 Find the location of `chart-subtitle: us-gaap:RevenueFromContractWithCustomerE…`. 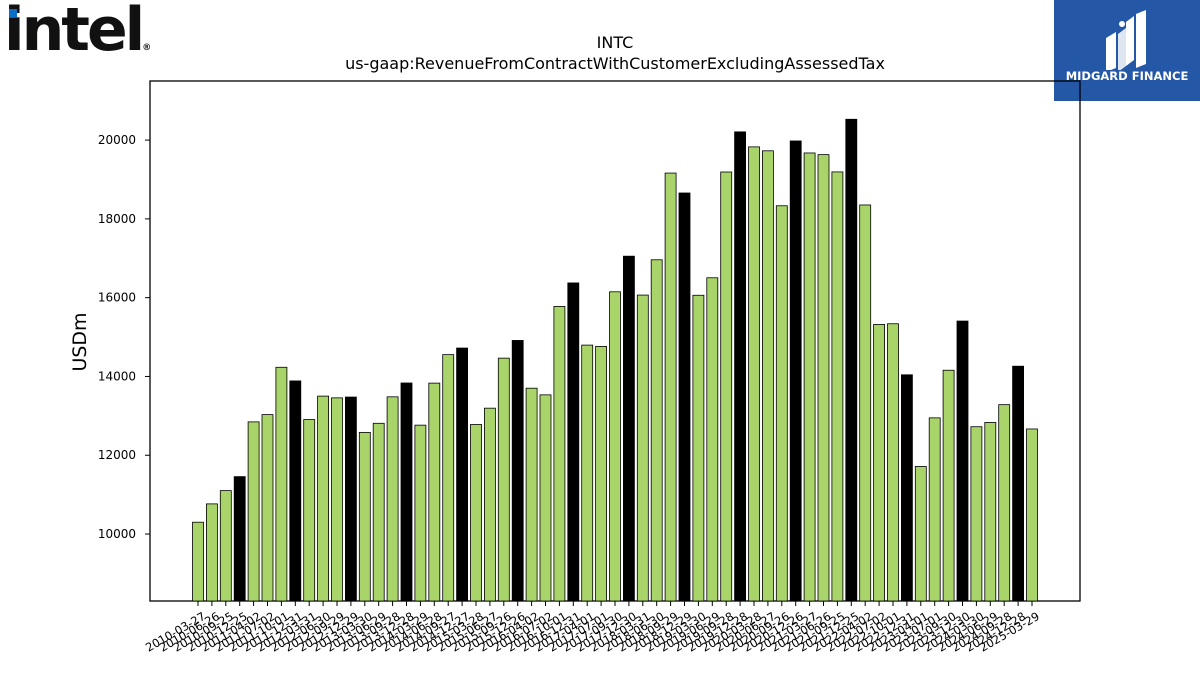

chart-subtitle: us-gaap:RevenueFromContractWithCustomerE… is located at coordinates (615, 63).